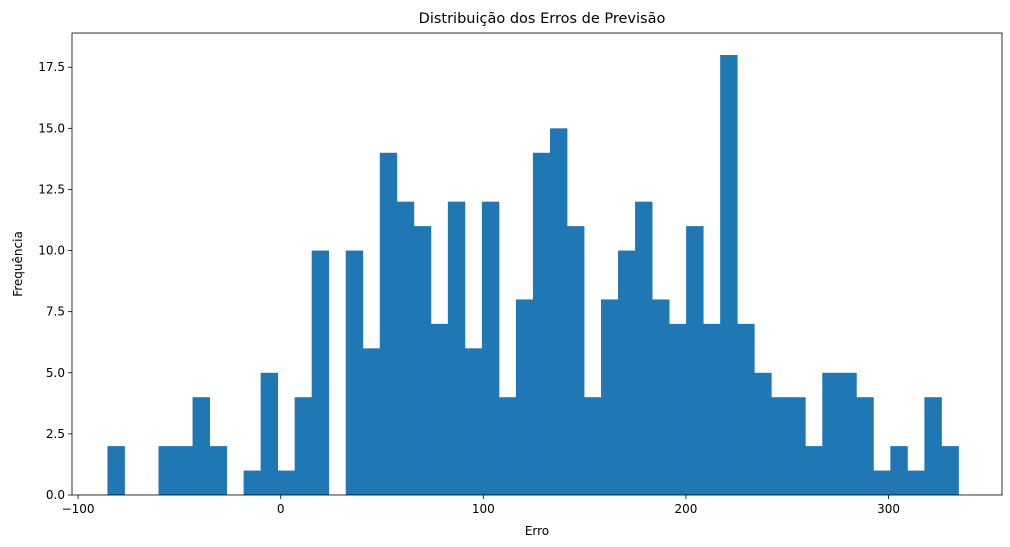 Image resolution: width=1010 pixels, height=547 pixels. Describe the element at coordinates (55, 281) in the screenshot. I see `y-axis-ticks: 0.0 2.5 5.0 7.5 10.0 12.5 15.0 17.5` at that location.